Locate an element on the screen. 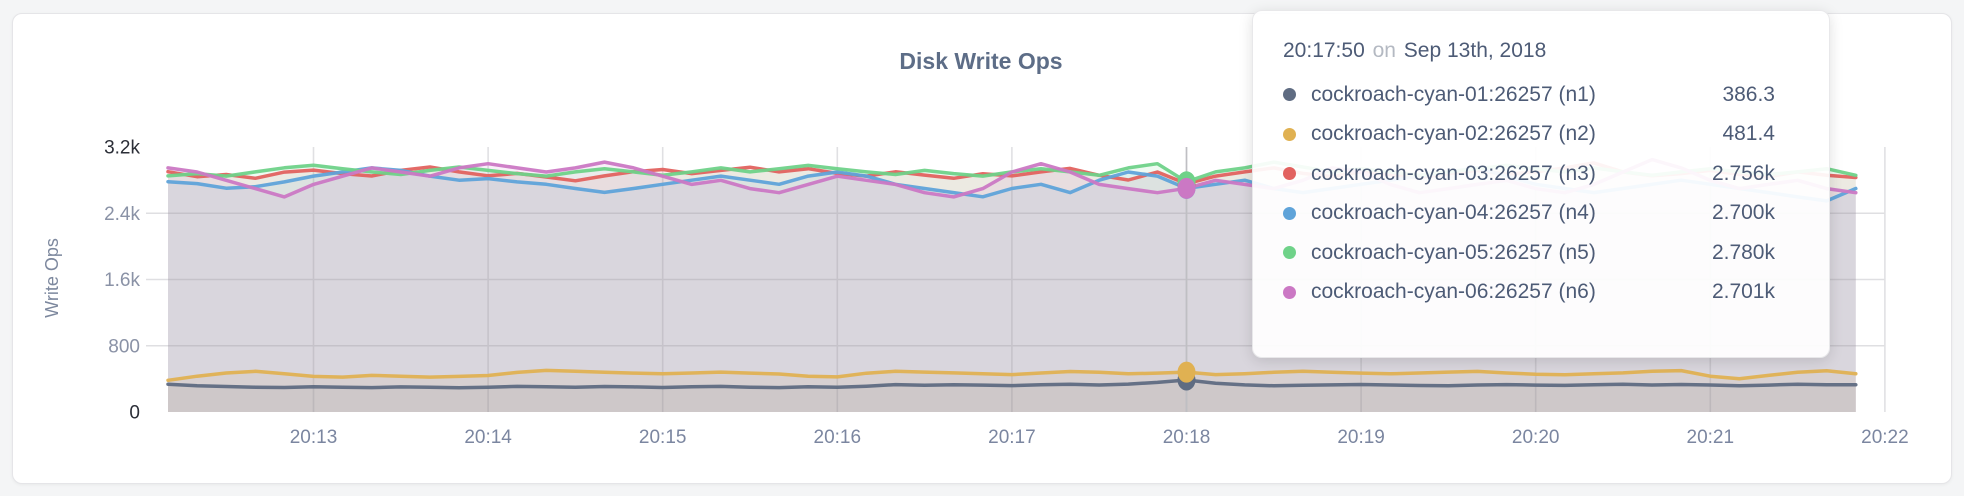  x-tick-label: 20:21 is located at coordinates (1711, 437).